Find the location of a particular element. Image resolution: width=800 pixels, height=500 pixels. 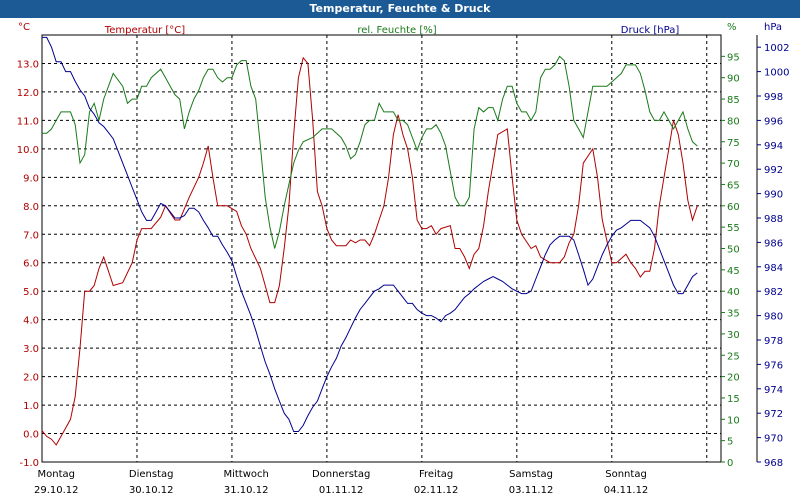

temperature-tick-label: 13.0 is located at coordinates (28, 64).